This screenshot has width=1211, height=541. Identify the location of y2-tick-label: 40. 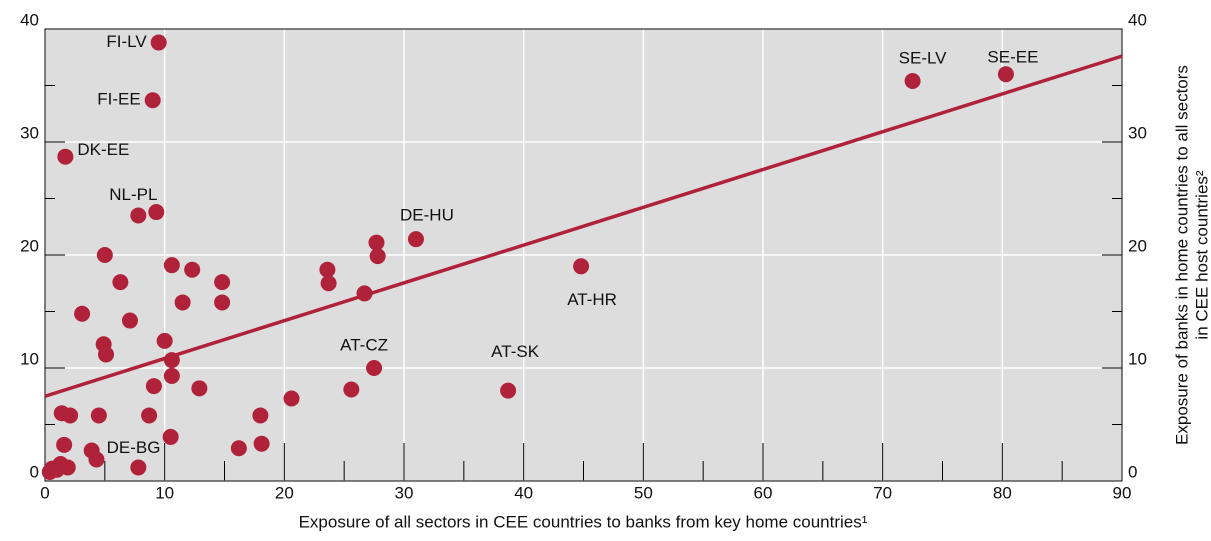
(1137, 19).